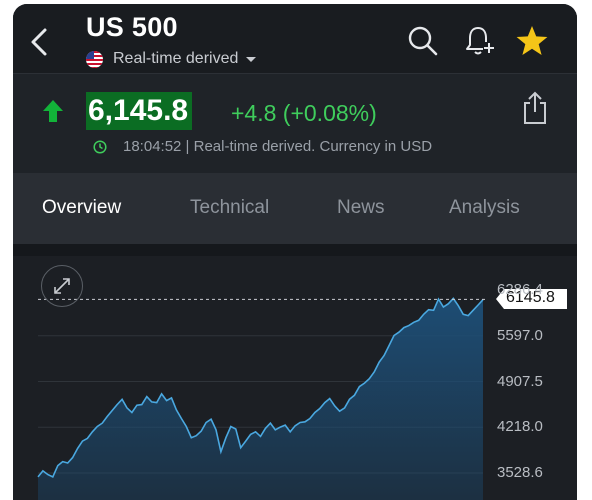 The width and height of the screenshot is (592, 500). I want to click on share-icon, so click(535, 108).